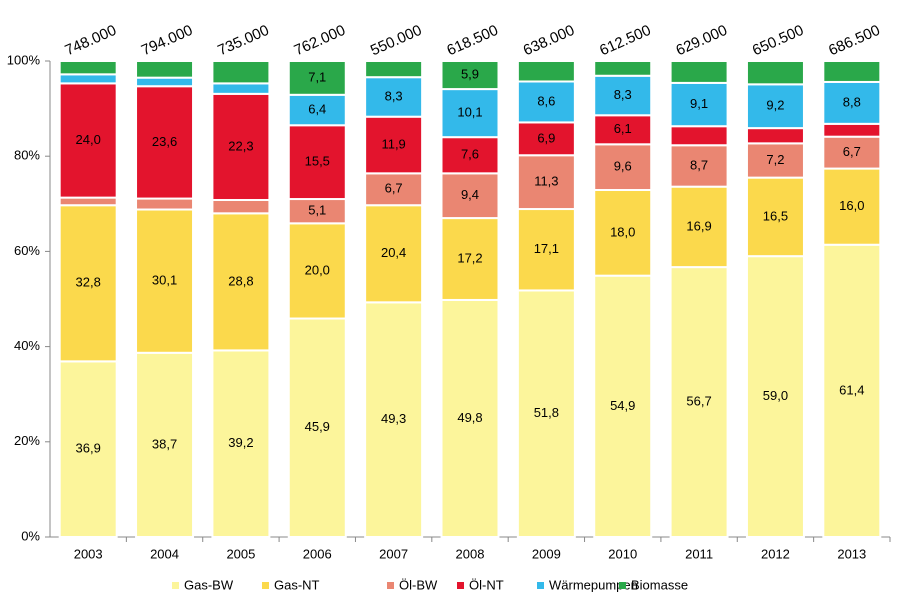 This screenshot has height=595, width=900. I want to click on x-tick-label: 2004, so click(164, 553).